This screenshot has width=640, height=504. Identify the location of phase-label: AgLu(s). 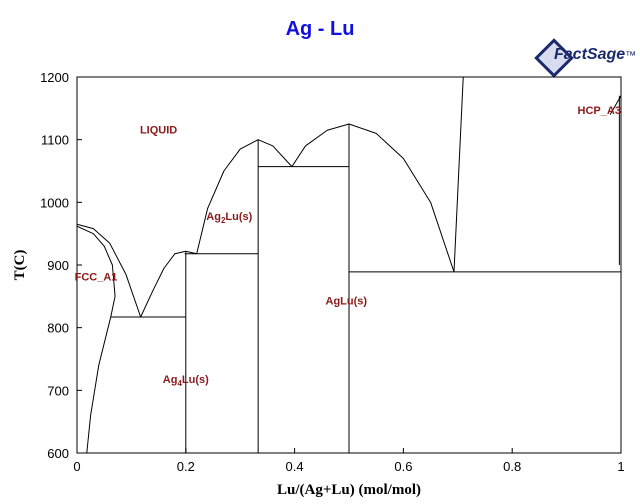
(347, 301).